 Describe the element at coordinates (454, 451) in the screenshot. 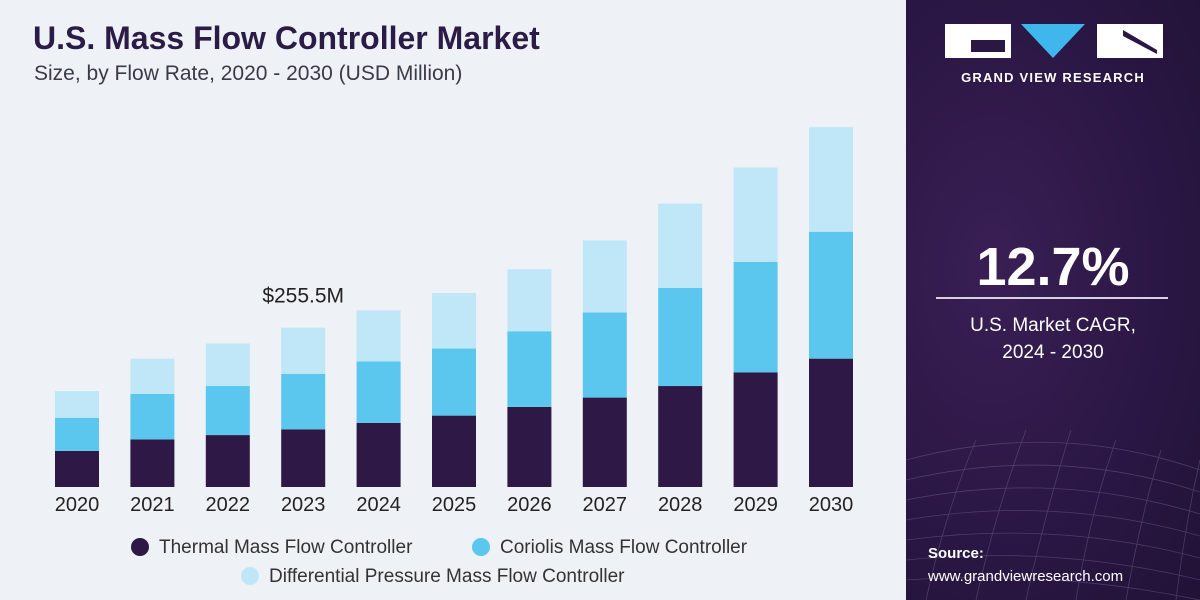

I see `bar-thermal-2025` at that location.